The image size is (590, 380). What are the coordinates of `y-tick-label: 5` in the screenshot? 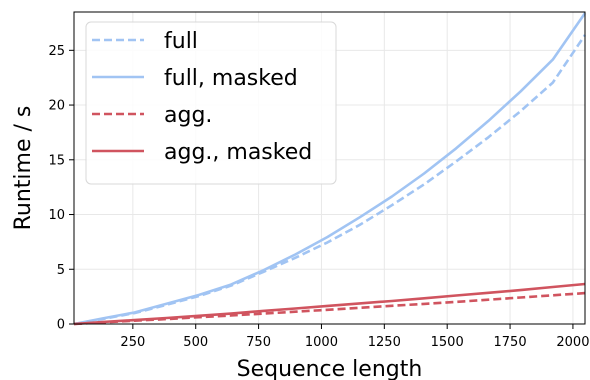 It's located at (61, 270).